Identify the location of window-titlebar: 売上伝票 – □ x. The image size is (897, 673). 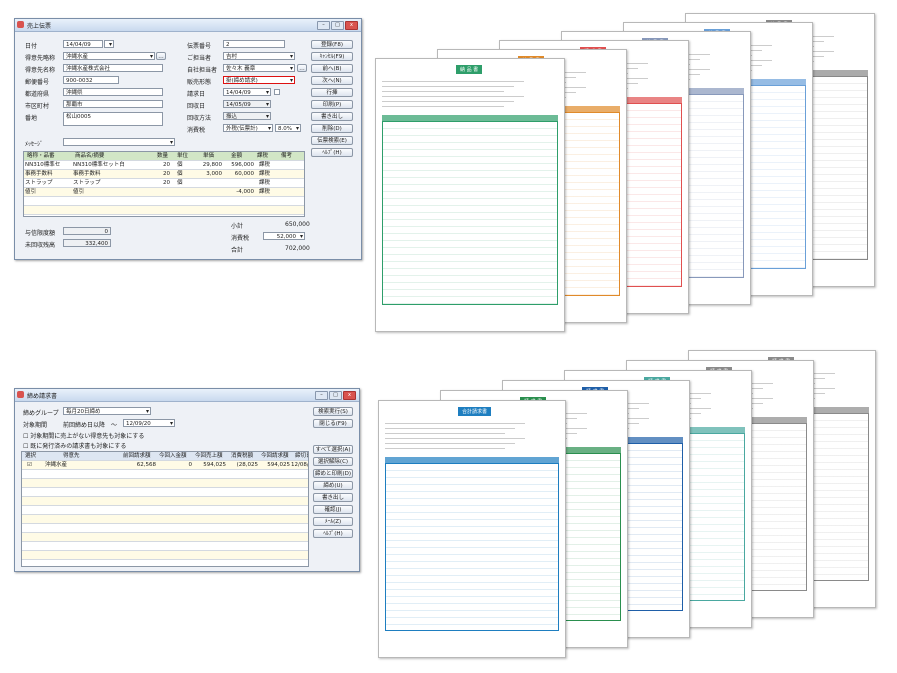
(188, 25).